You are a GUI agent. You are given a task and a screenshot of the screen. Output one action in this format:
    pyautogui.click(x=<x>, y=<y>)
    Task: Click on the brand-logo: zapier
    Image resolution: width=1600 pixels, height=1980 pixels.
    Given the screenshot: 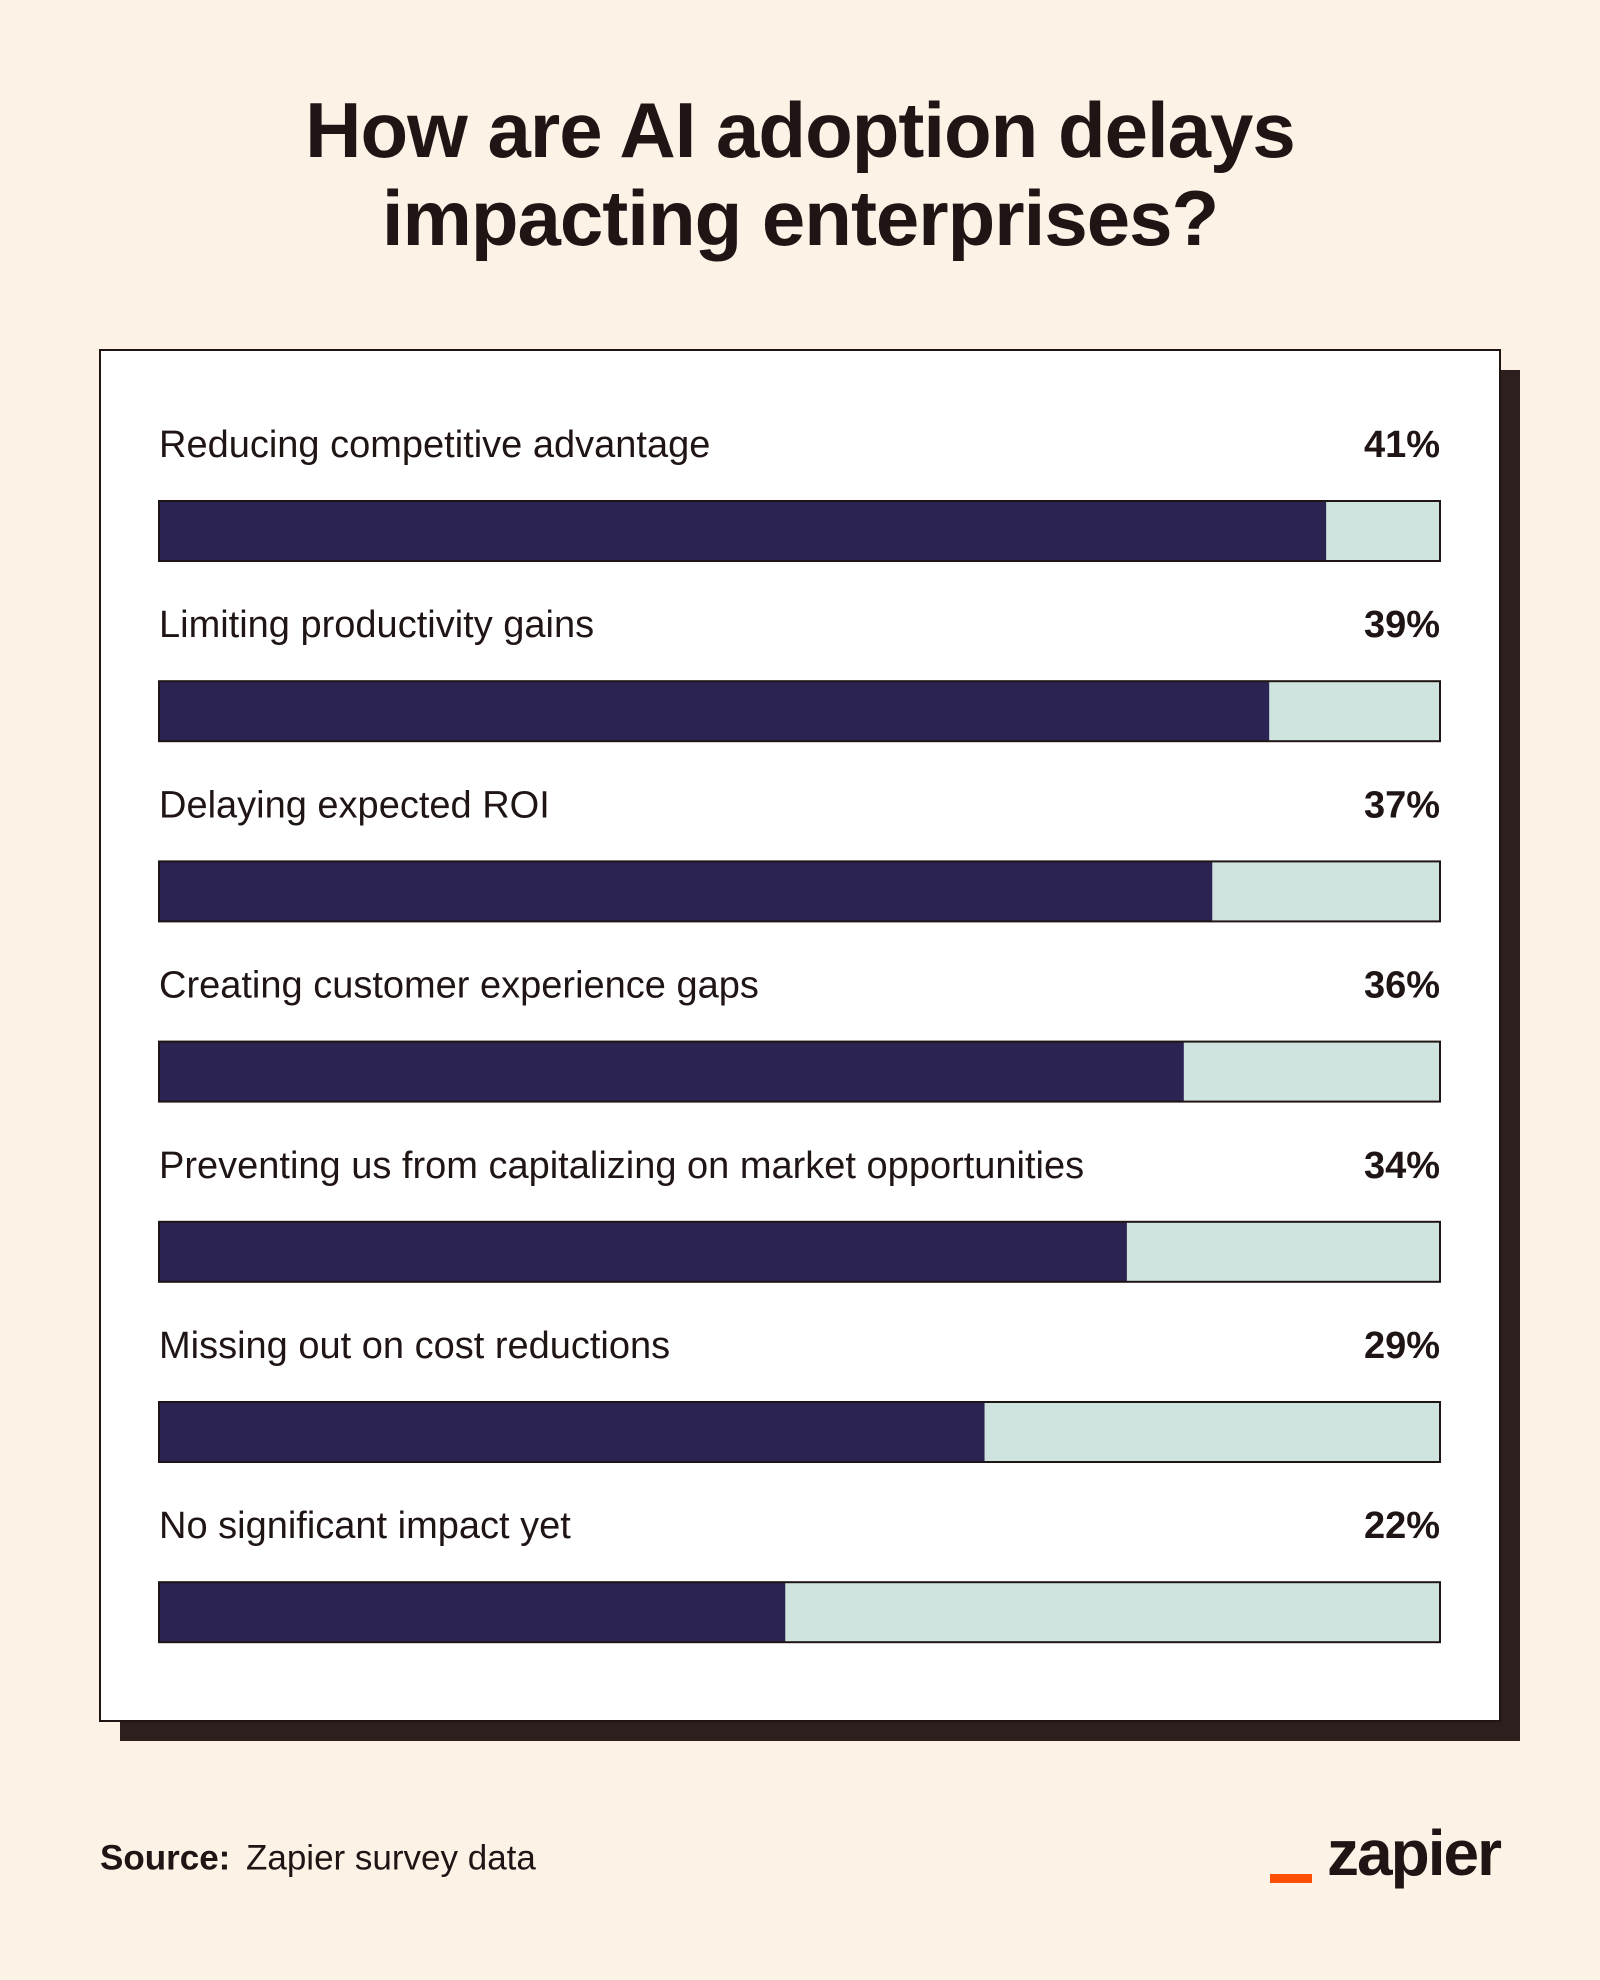 What is the action you would take?
    pyautogui.click(x=1414, y=1853)
    